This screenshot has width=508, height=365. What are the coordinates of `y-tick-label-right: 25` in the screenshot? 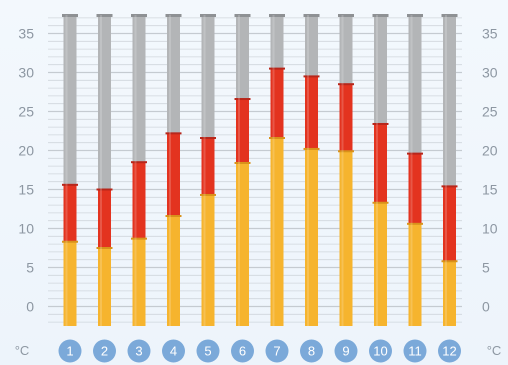 It's located at (490, 112).